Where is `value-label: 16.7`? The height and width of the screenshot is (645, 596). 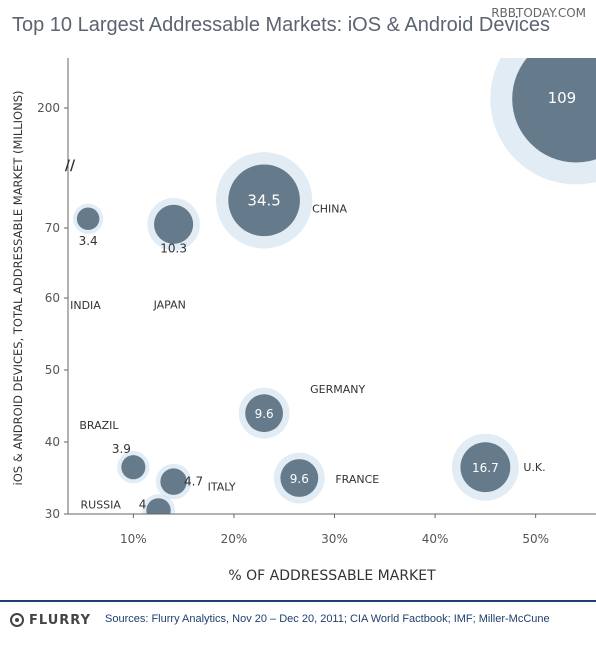 value-label: 16.7 is located at coordinates (485, 468).